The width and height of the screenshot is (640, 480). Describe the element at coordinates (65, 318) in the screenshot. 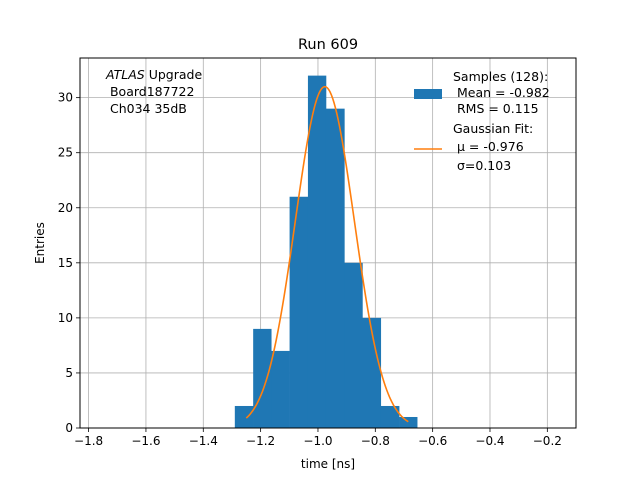

I see `y-tick-label-2: 10` at that location.